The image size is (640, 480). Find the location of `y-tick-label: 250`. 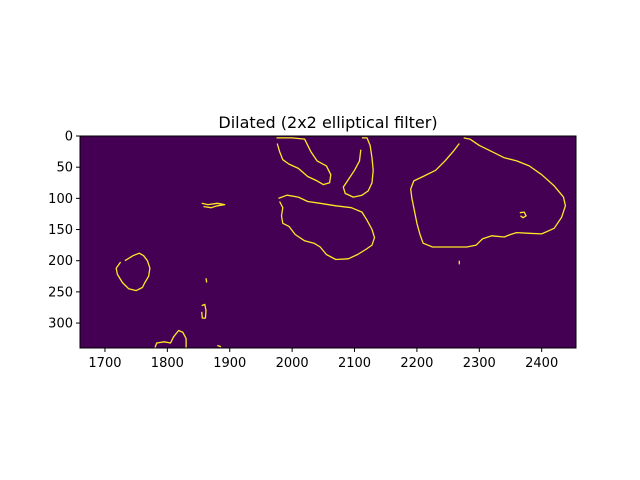

y-tick-label: 250 is located at coordinates (60, 292).